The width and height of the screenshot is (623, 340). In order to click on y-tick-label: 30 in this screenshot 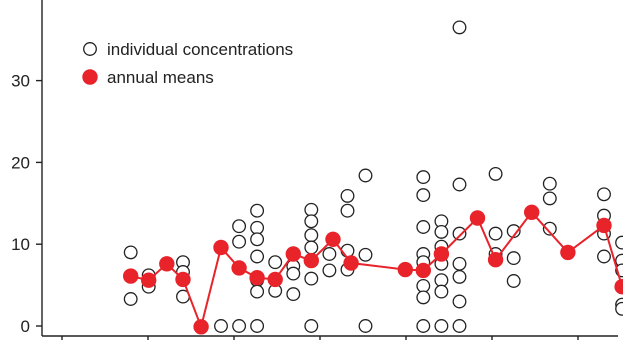, I will do `click(20, 81)`.